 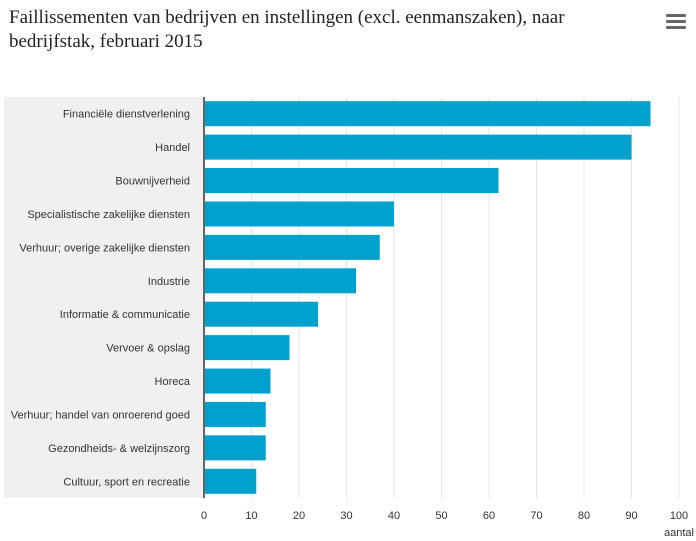 What do you see at coordinates (299, 516) in the screenshot?
I see `x-tick-label: 20` at bounding box center [299, 516].